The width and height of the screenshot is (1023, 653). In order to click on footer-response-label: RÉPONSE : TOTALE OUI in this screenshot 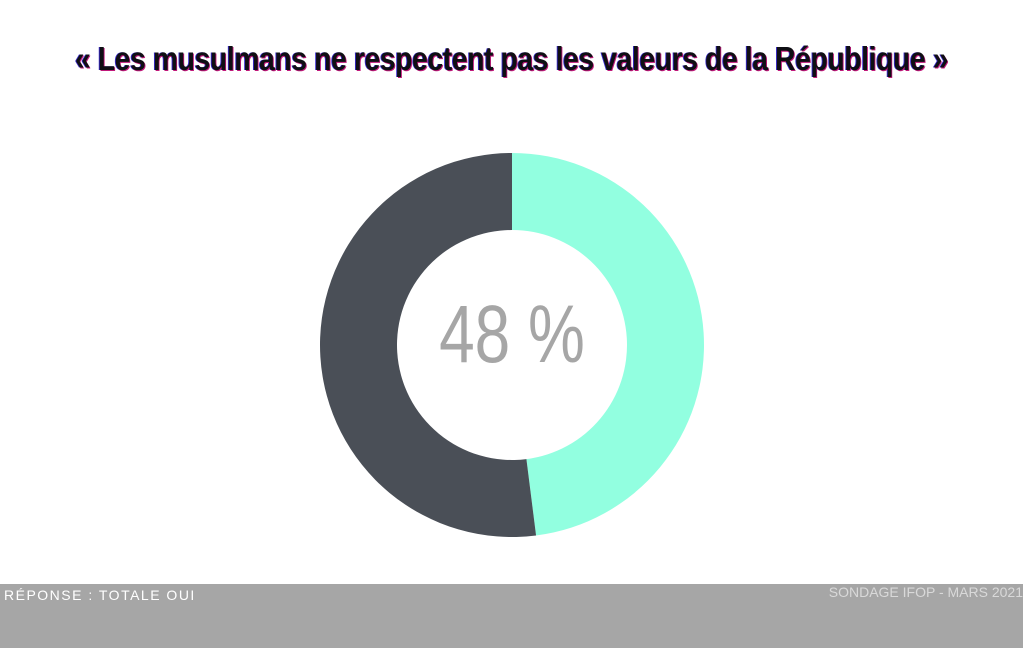, I will do `click(100, 595)`.